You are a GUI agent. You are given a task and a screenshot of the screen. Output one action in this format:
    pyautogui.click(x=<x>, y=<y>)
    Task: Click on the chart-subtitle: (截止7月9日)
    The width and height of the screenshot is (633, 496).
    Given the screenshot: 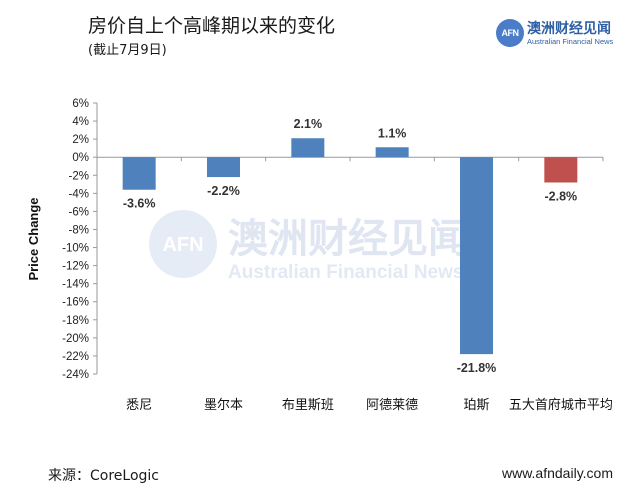 What is the action you would take?
    pyautogui.click(x=127, y=50)
    